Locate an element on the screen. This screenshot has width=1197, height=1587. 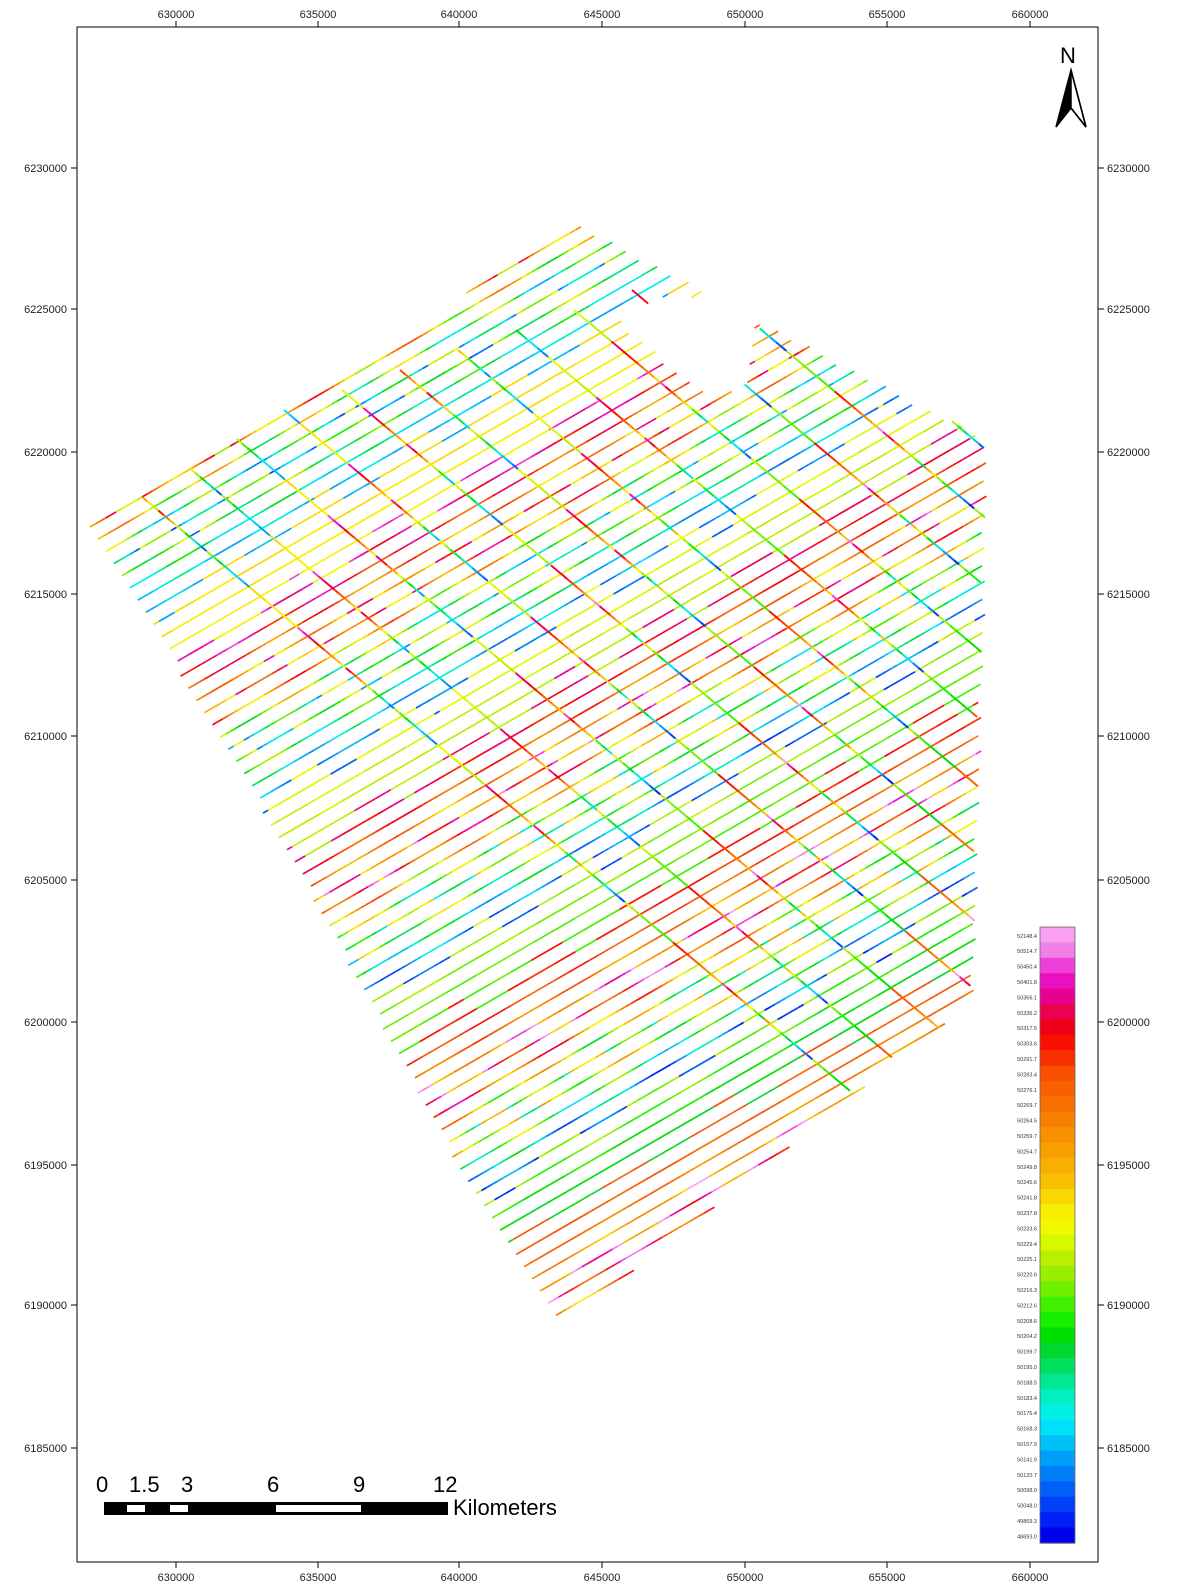
y-tick-label-left: 6210000 is located at coordinates (45, 737).